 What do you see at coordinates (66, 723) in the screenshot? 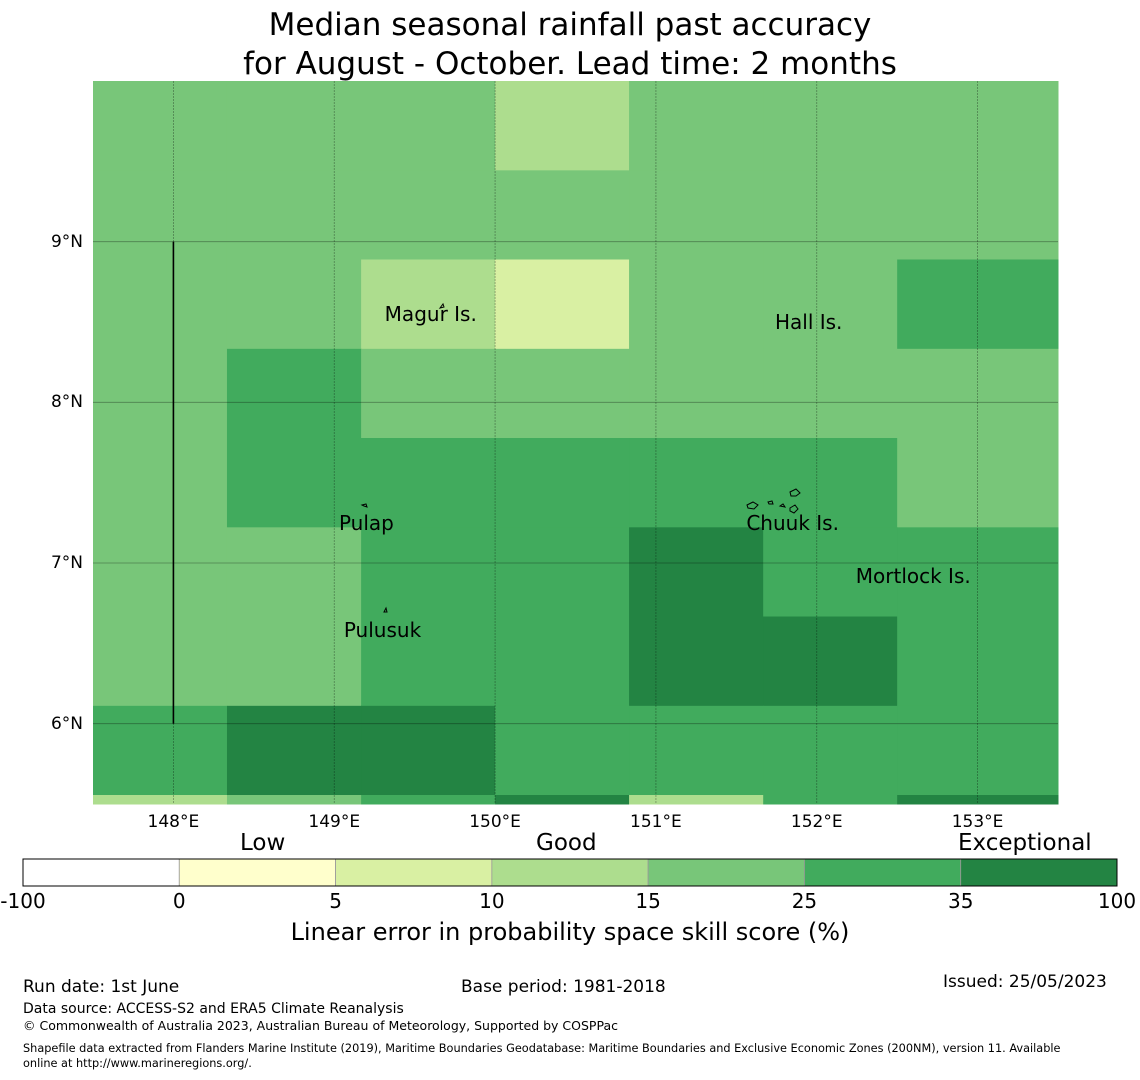
I see `lat-tick-label: 6°N` at bounding box center [66, 723].